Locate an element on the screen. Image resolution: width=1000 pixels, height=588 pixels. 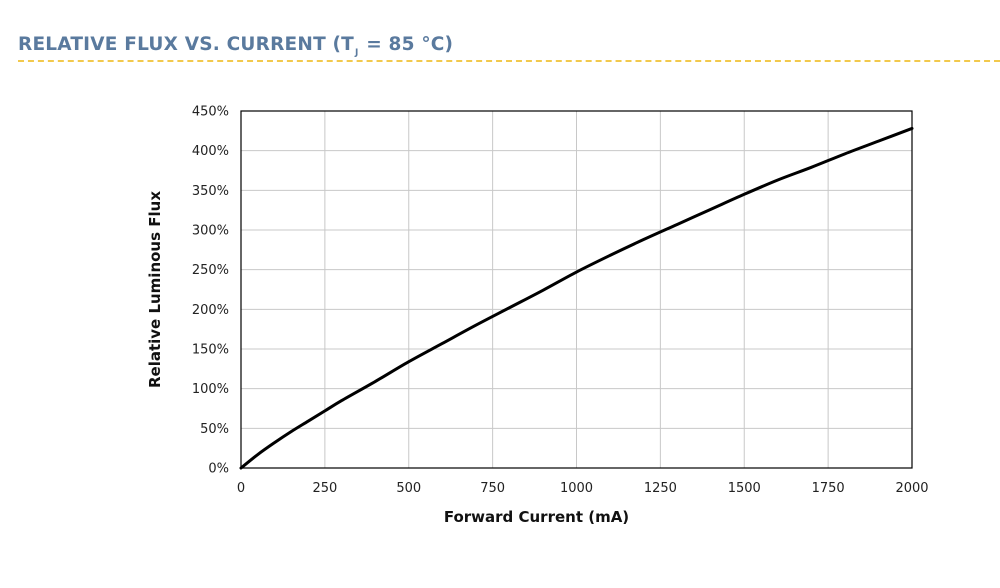
y-tick-label: 300% is located at coordinates (210, 231).